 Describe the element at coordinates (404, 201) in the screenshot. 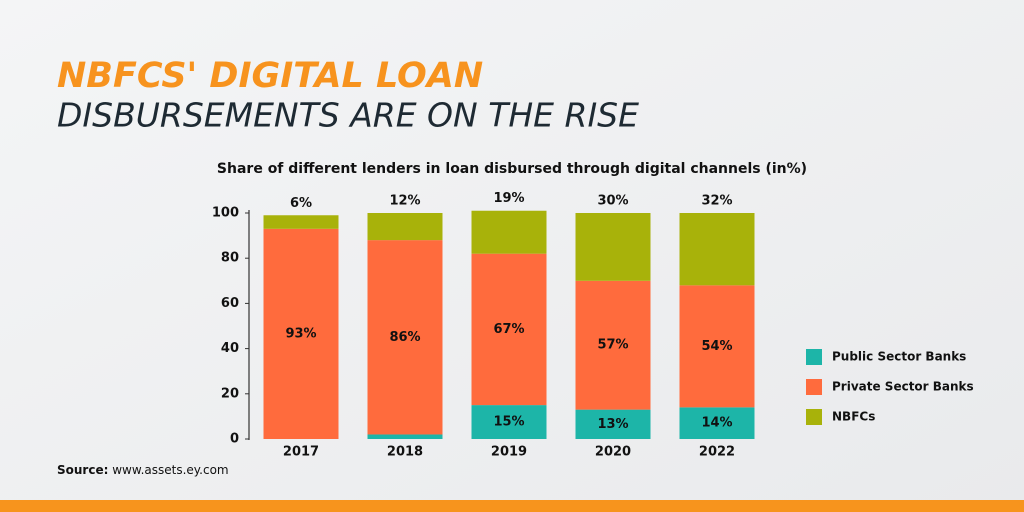

I see `data-label: 12%` at that location.